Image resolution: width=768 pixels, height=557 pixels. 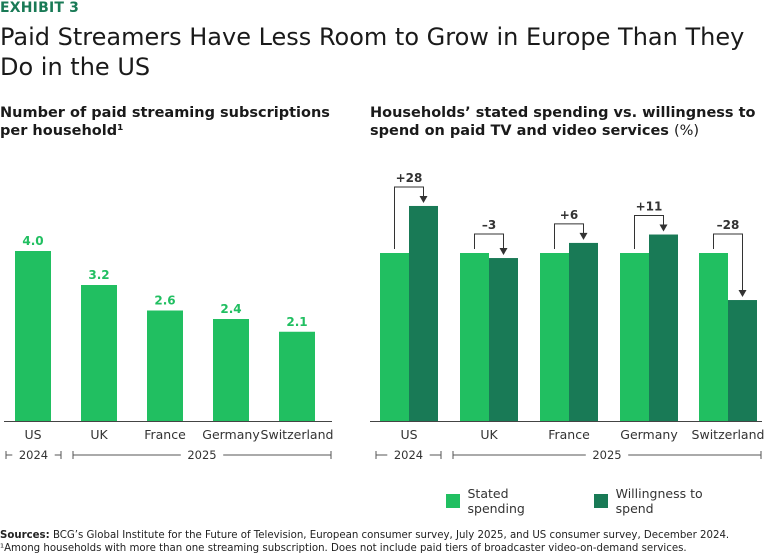 What do you see at coordinates (231, 434) in the screenshot?
I see `x-tick-label-germany: Germany` at bounding box center [231, 434].